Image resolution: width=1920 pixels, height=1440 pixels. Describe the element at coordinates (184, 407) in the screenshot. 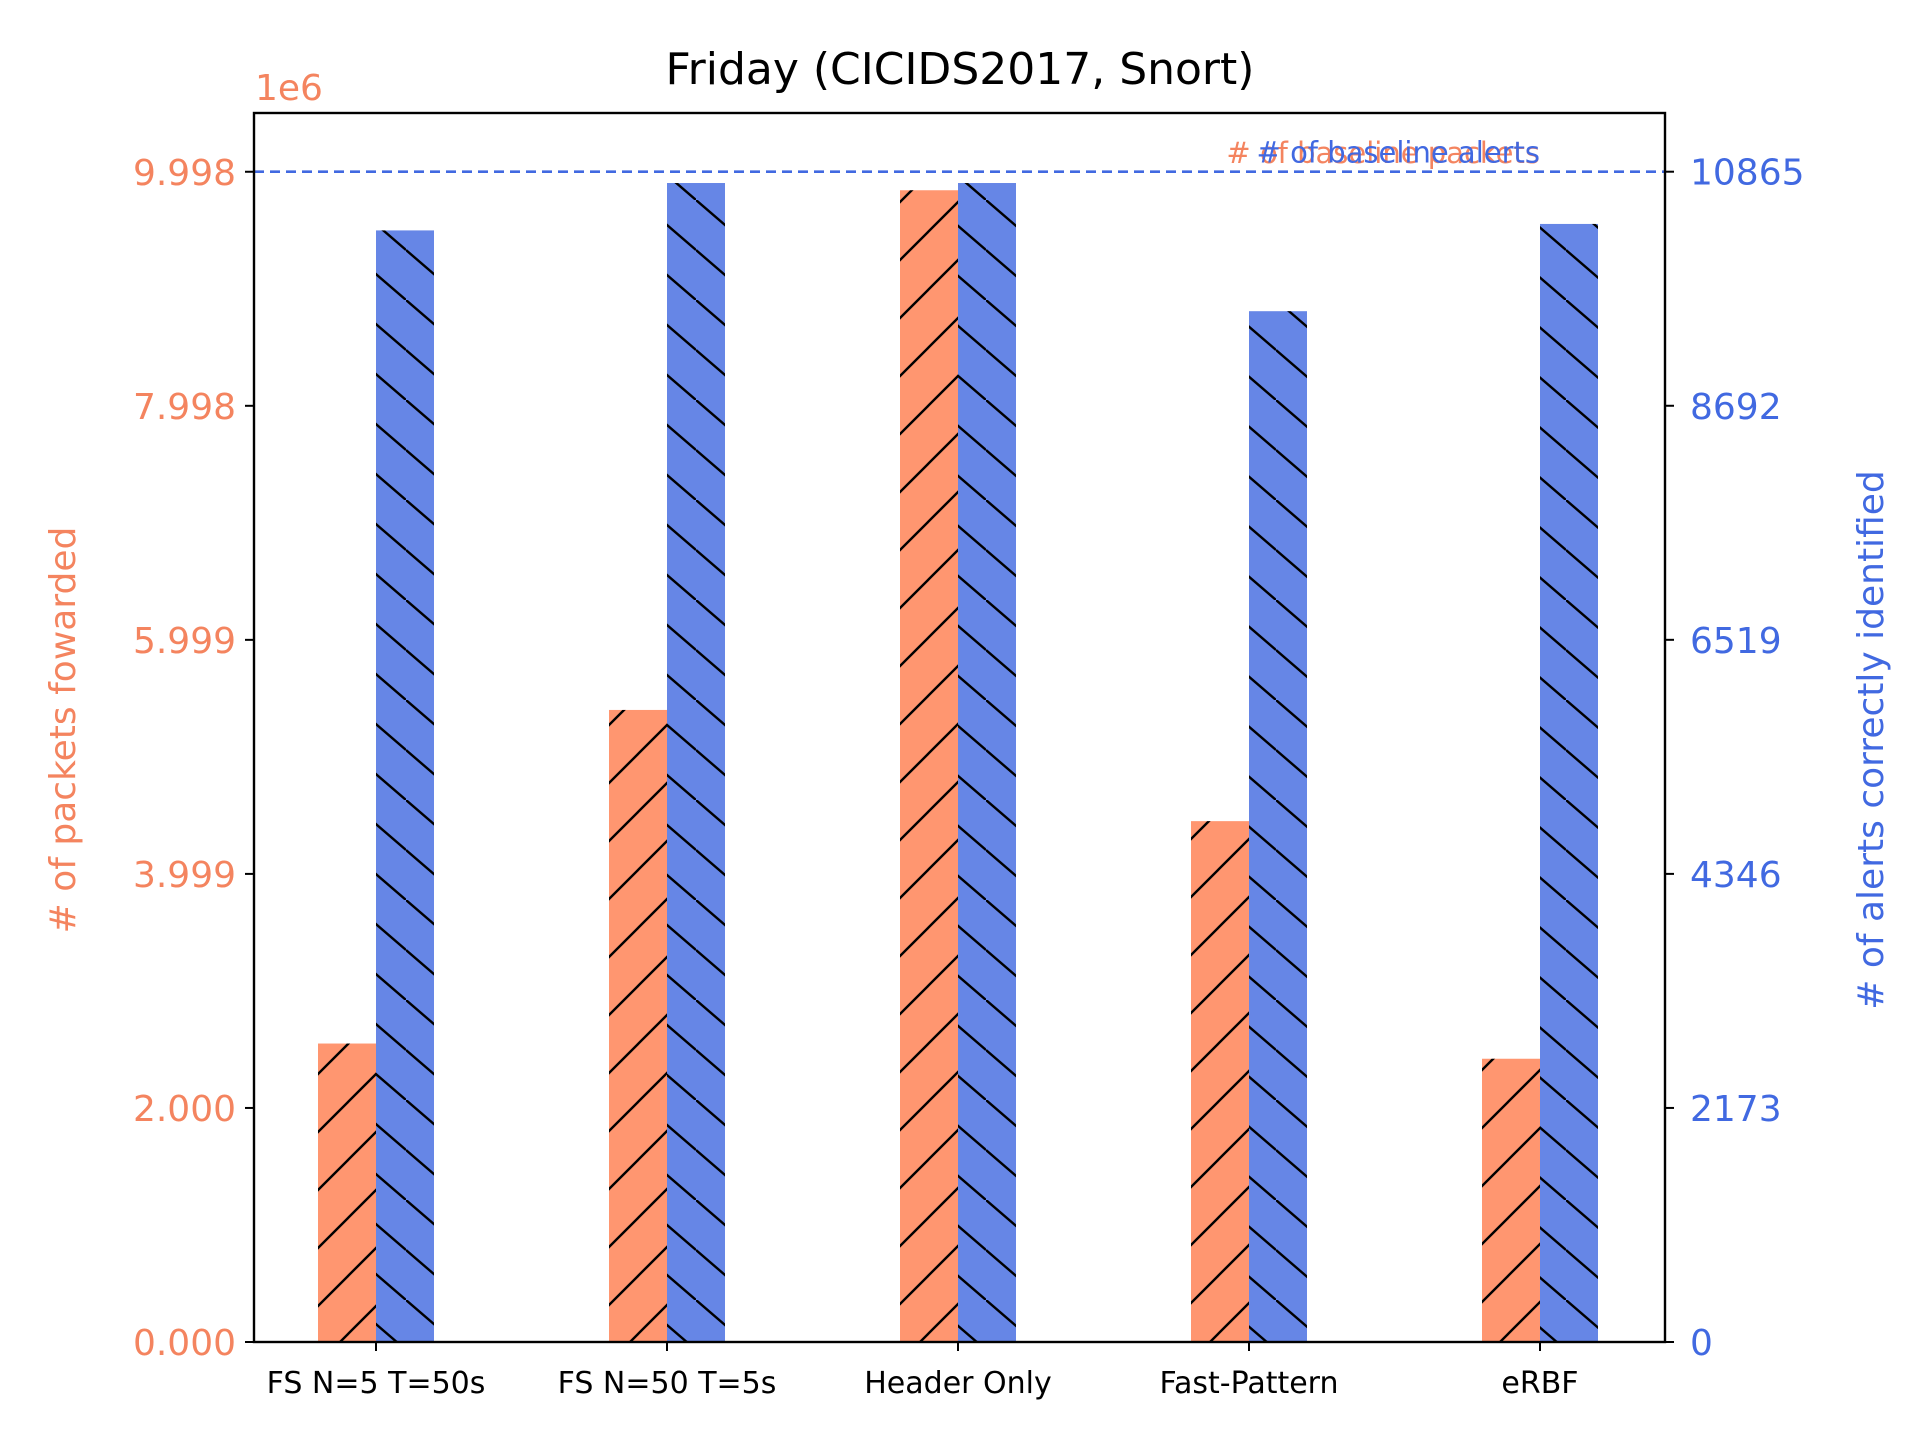

I see `left-tick-label: 7.998` at that location.